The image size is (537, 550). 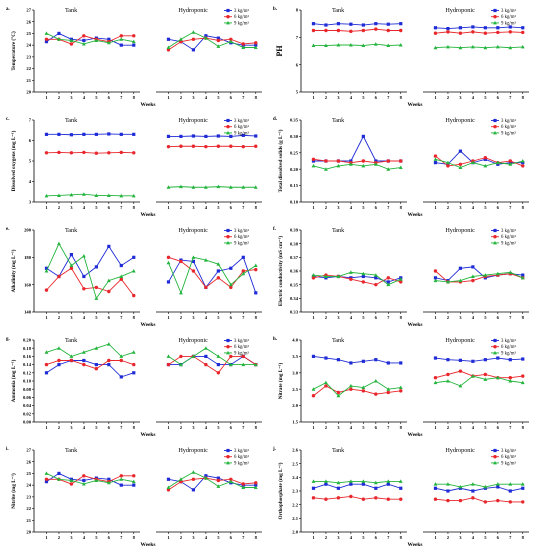 What do you see at coordinates (479, 485) in the screenshot?
I see `series-line-section2-series3` at bounding box center [479, 485].